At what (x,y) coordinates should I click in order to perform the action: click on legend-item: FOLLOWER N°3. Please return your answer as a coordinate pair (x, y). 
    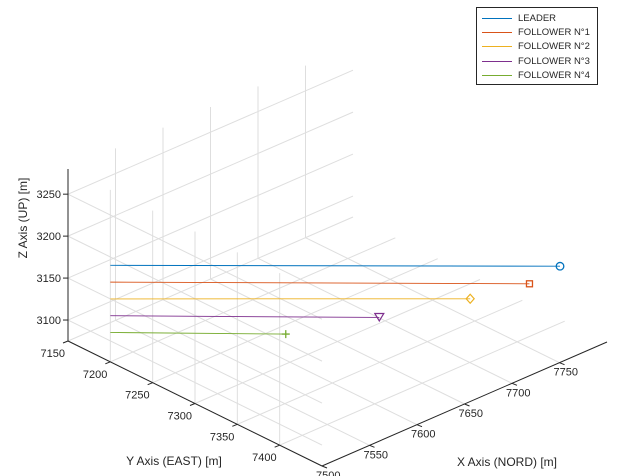
    Looking at the image, I should click on (537, 61).